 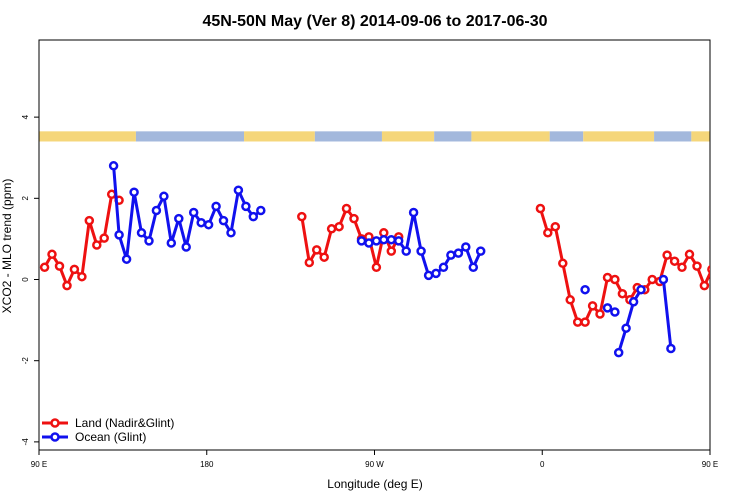 I want to click on y-tick-label: 0, so click(x=25, y=279).